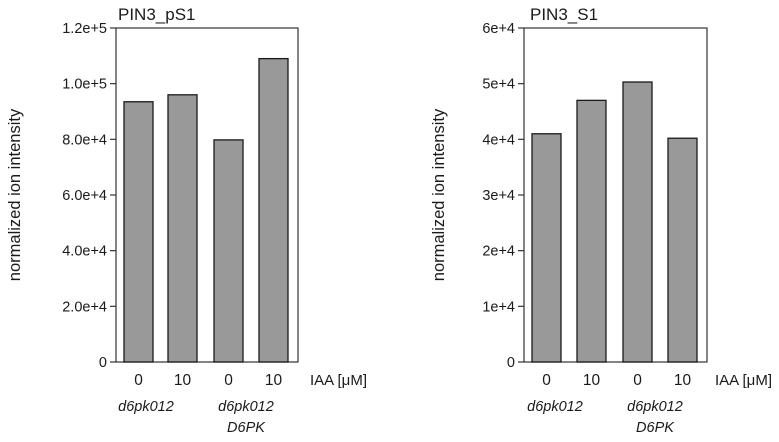 The height and width of the screenshot is (442, 779). I want to click on y-tick-label: 6.0e+4, so click(84, 196).